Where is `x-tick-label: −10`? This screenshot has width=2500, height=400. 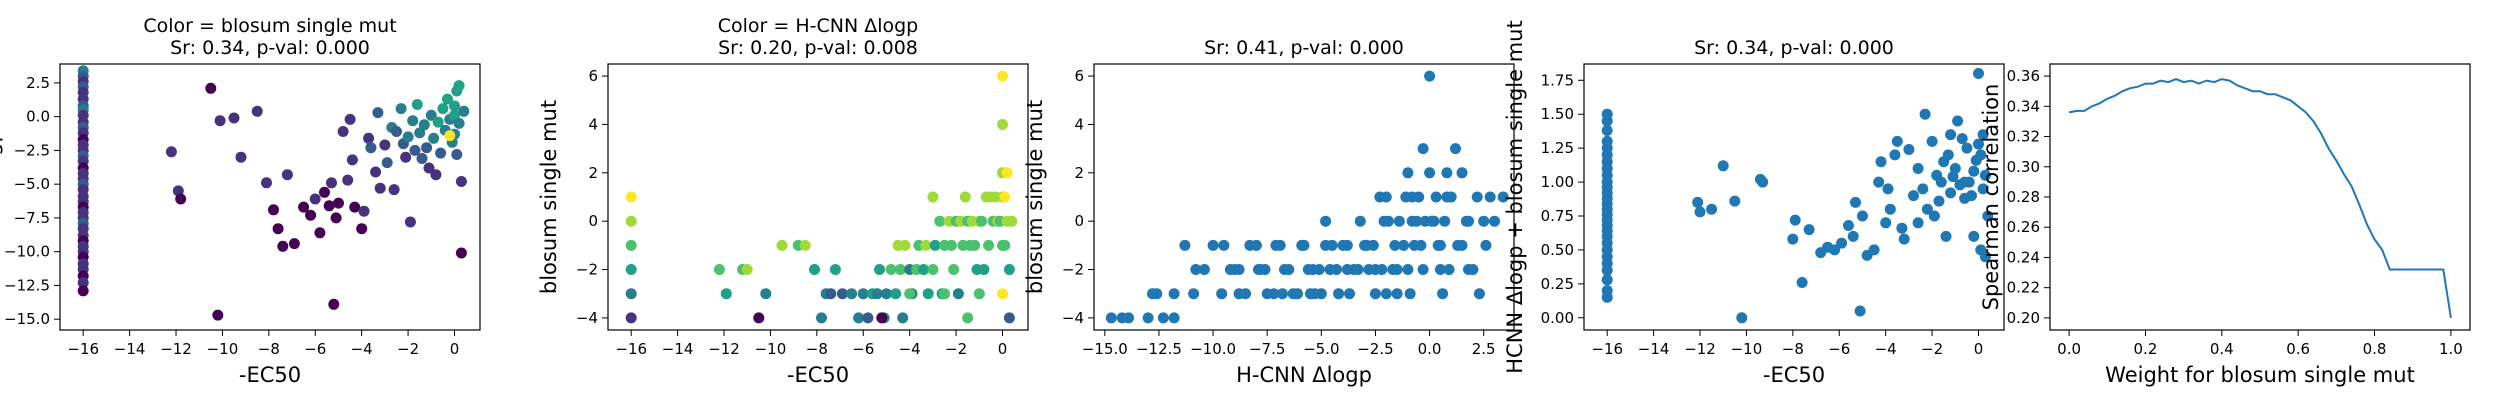
x-tick-label: −10 is located at coordinates (771, 349).